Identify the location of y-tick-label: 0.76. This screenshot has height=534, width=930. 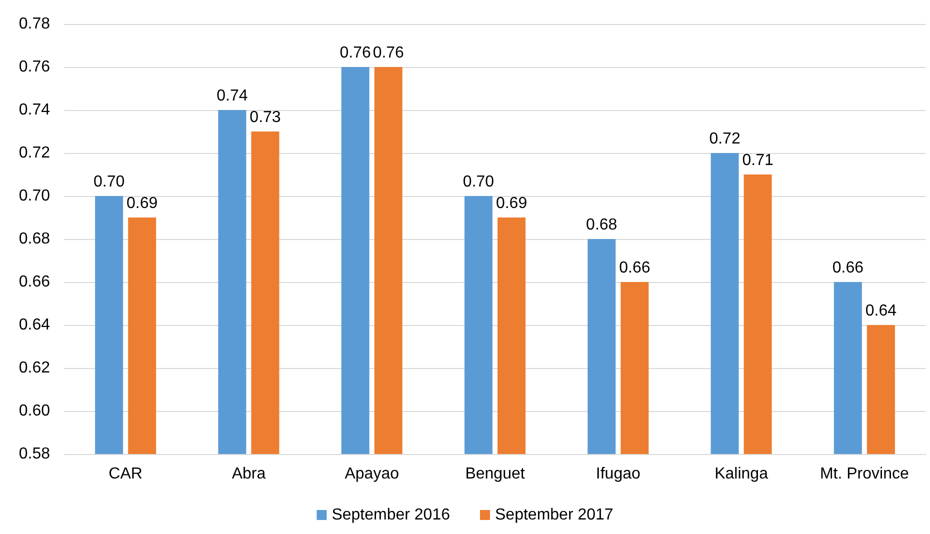
(34, 67).